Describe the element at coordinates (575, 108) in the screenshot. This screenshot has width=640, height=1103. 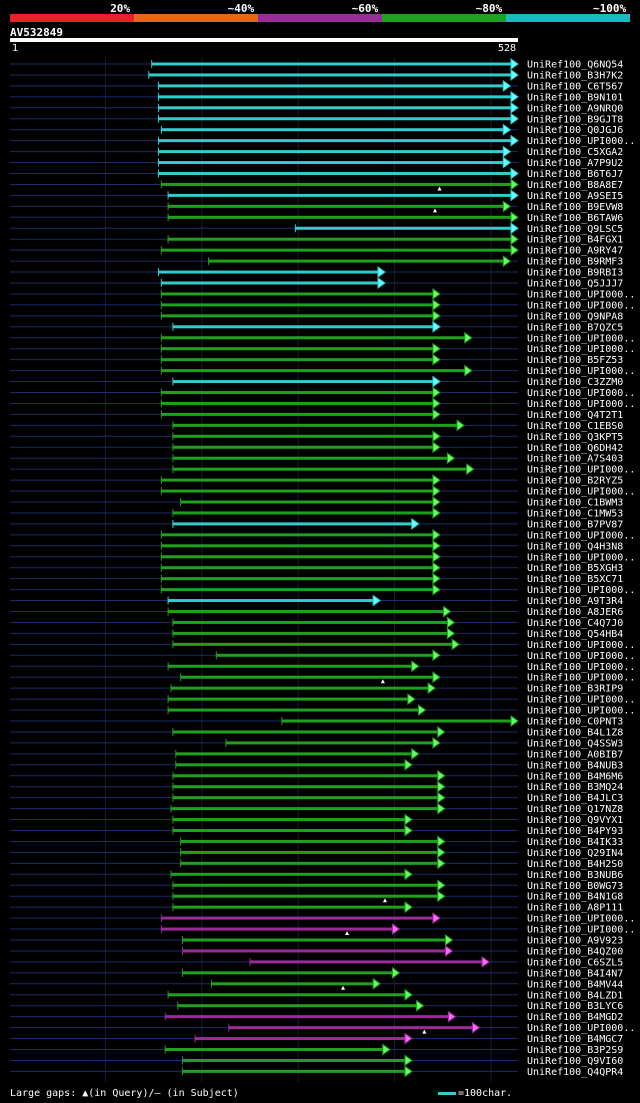
I see `hit-label: UniRef100_A9NRQ0` at that location.